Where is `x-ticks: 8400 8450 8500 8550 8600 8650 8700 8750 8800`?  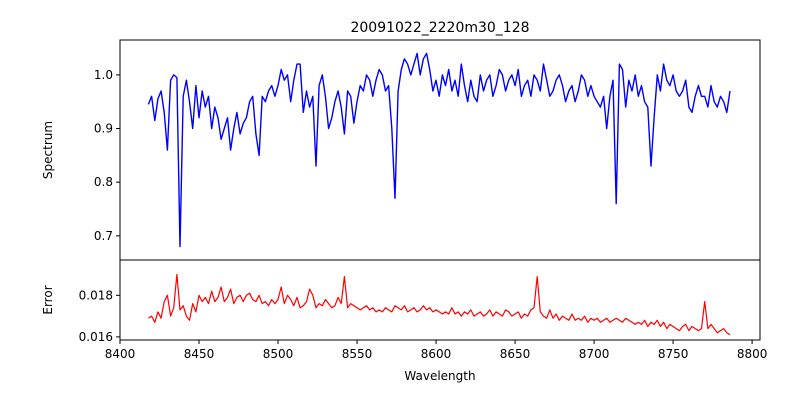
x-ticks: 8400 8450 8500 8550 8600 8650 8700 8750 8800 is located at coordinates (436, 350).